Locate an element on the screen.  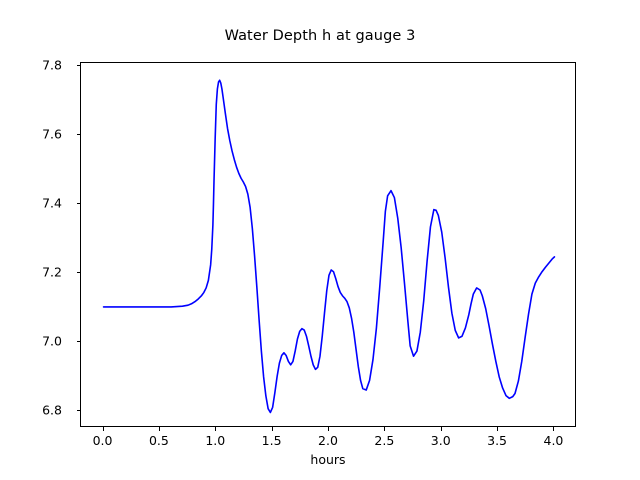
y-tick-label: 7.8 is located at coordinates (52, 65).